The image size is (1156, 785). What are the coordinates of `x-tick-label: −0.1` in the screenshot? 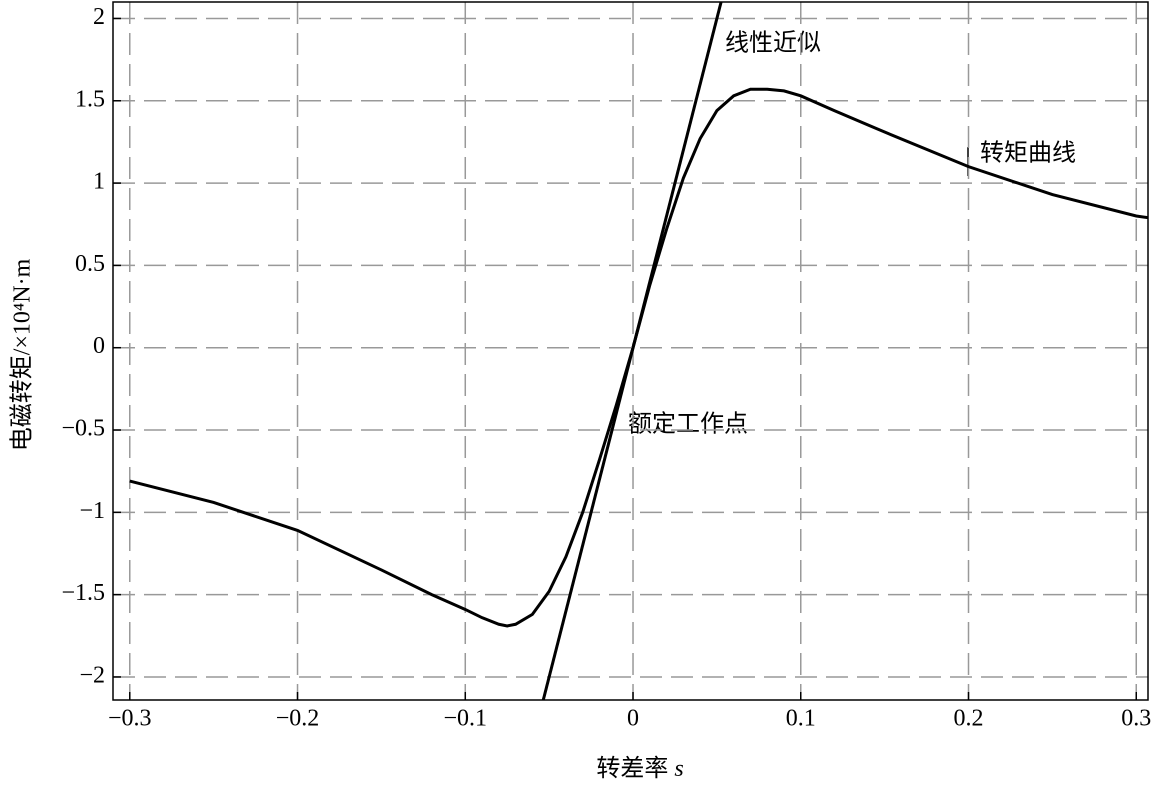 It's located at (465, 719).